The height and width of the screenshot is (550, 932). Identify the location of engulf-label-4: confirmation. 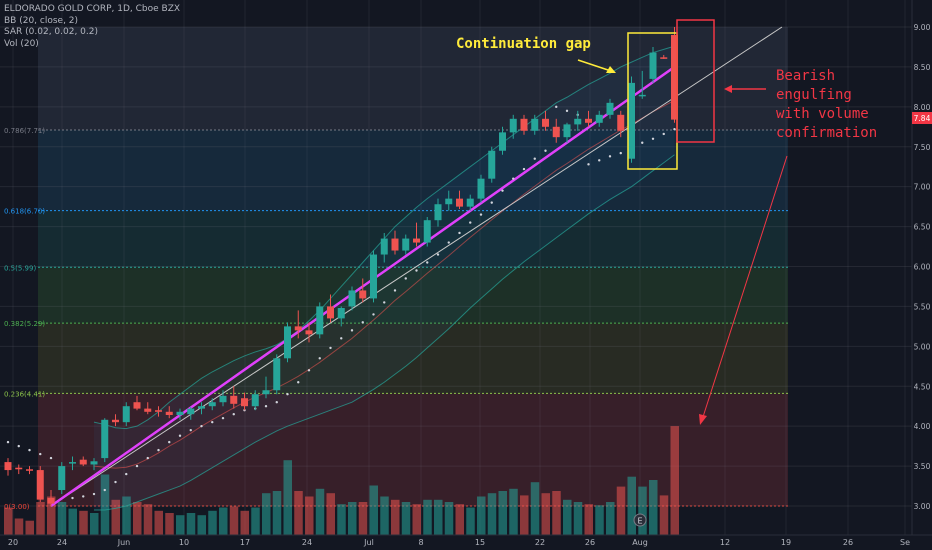
(826, 133).